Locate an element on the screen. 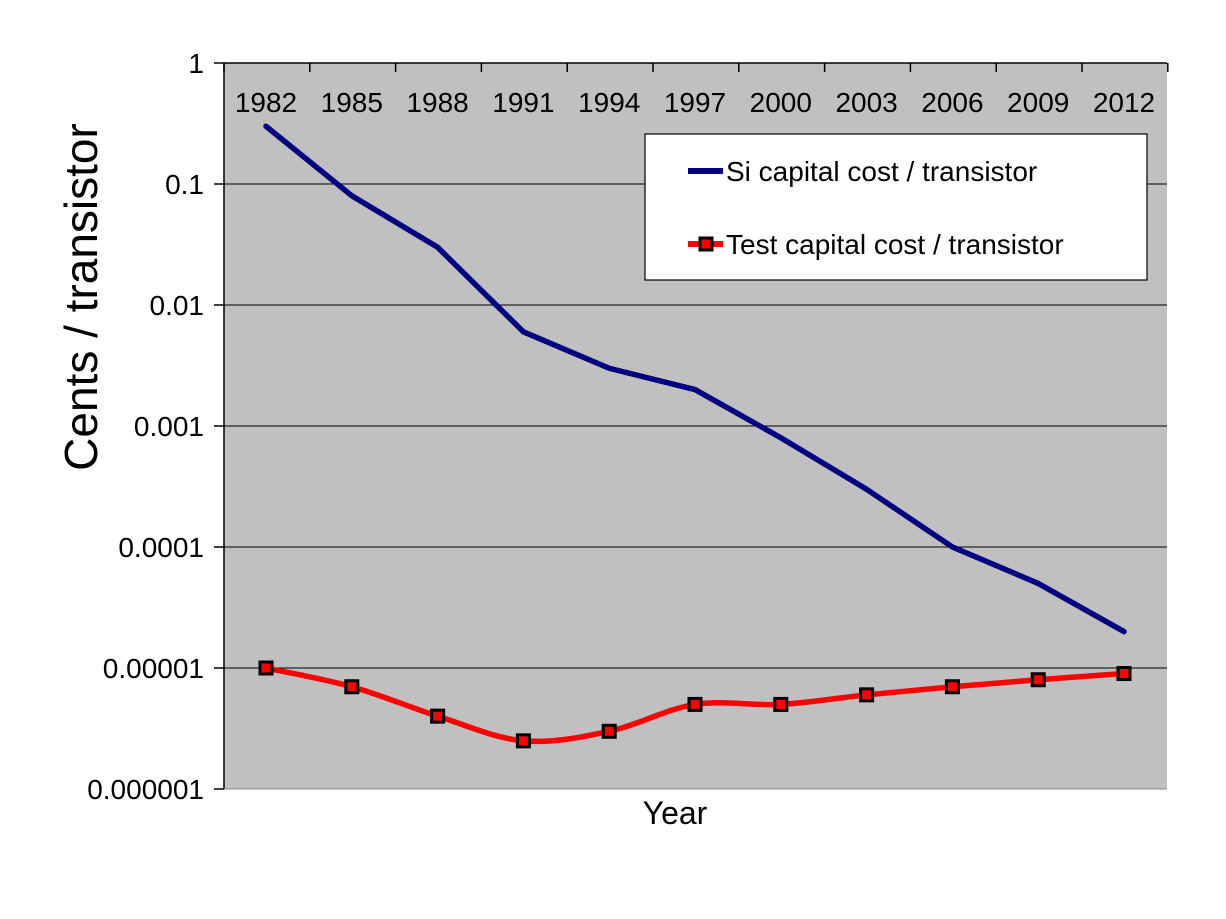 The height and width of the screenshot is (919, 1226). x-tick-label: 2006 is located at coordinates (952, 102).